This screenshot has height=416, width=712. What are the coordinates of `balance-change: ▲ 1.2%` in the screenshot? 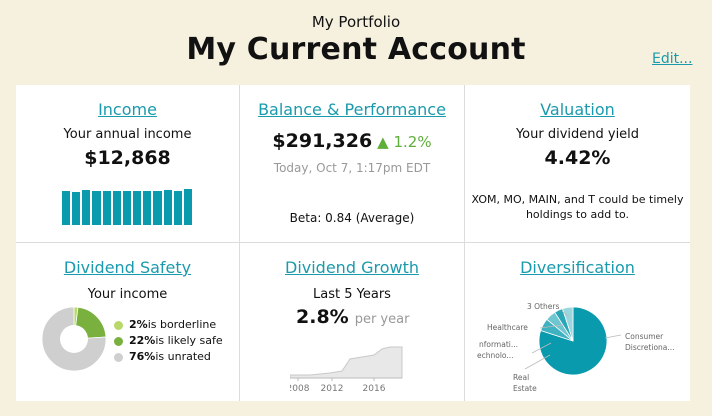 It's located at (404, 142).